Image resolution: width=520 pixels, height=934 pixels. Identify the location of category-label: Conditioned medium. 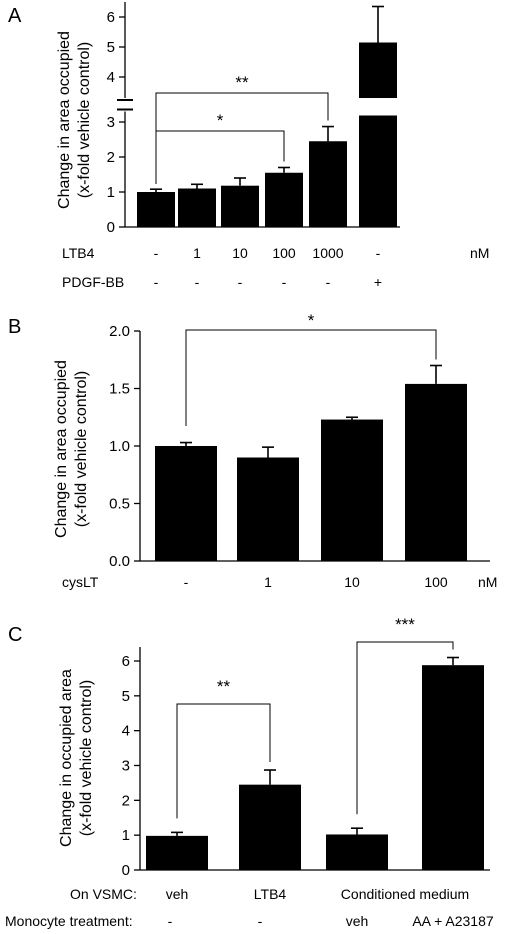
(405, 894).